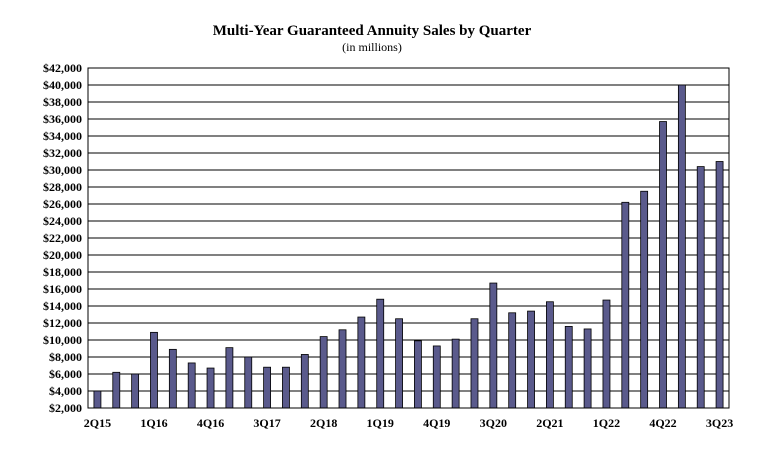 The height and width of the screenshot is (453, 775). Describe the element at coordinates (65, 391) in the screenshot. I see `y-tick-label: $4,000` at that location.